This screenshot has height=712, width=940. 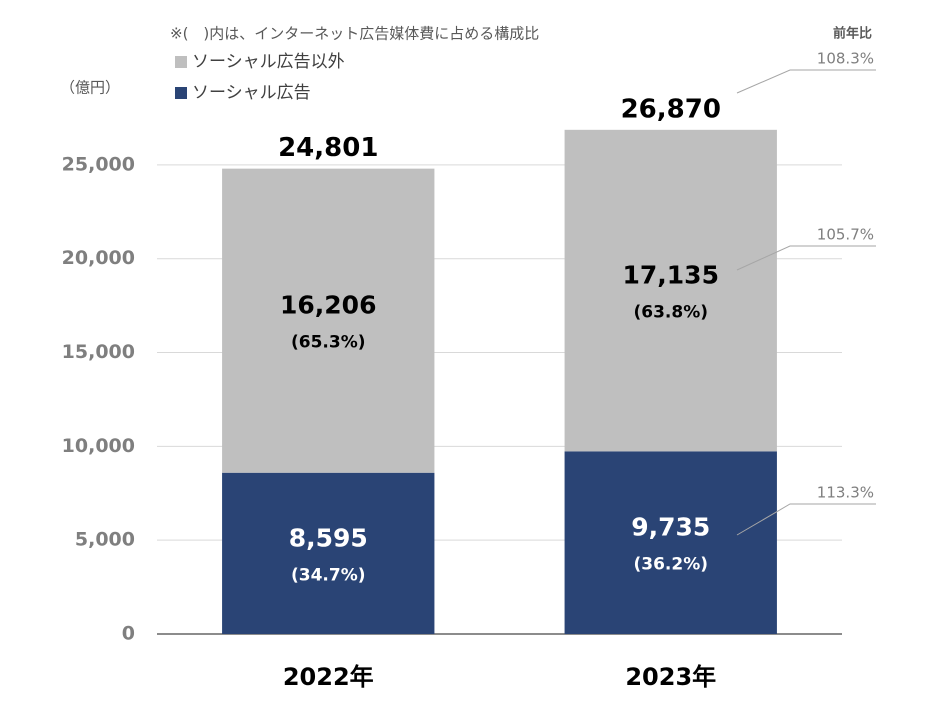 I want to click on share-label: (63.8%), so click(x=670, y=313).